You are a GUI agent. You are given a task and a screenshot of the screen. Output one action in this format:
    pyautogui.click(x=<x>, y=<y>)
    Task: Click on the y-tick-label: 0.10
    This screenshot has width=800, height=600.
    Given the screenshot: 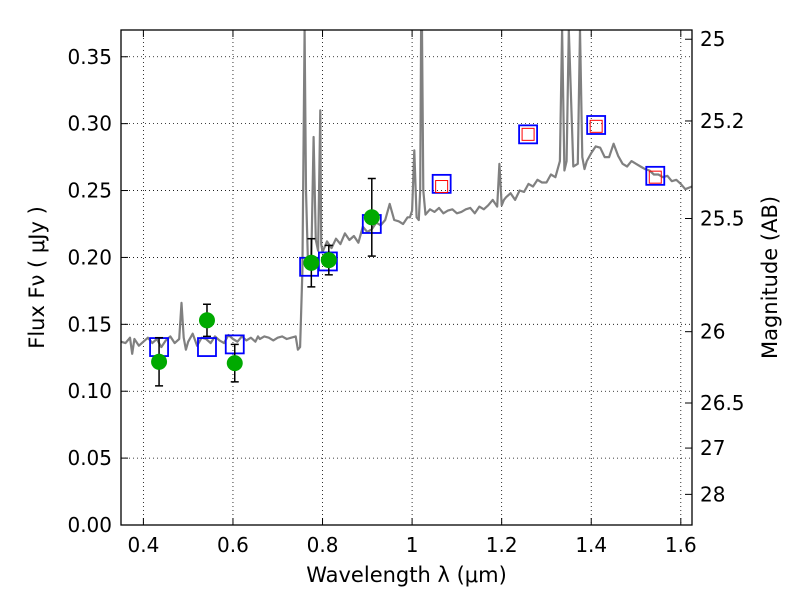 What is the action you would take?
    pyautogui.click(x=89, y=391)
    